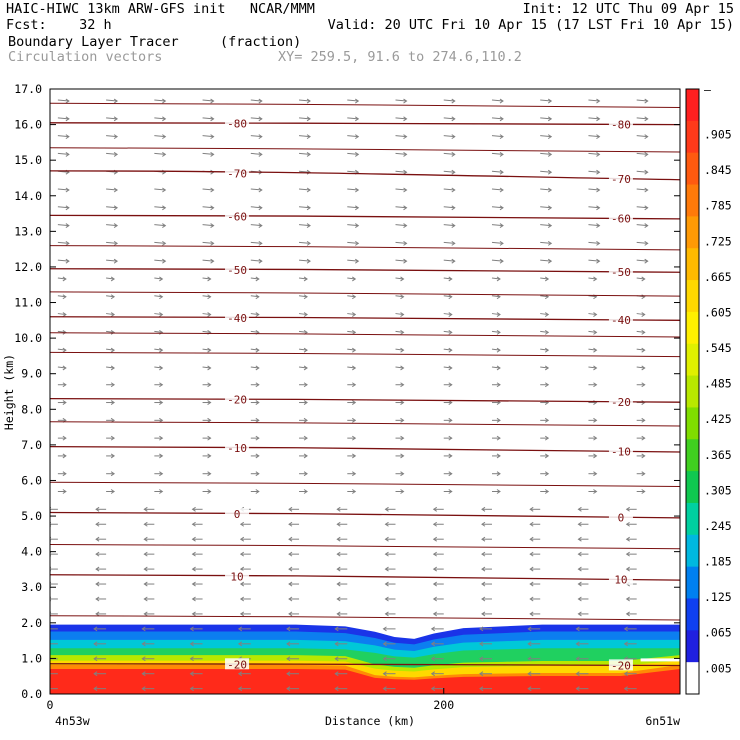  Describe the element at coordinates (93, 42) in the screenshot. I see `field-name: Boundary Layer Tracer` at that location.